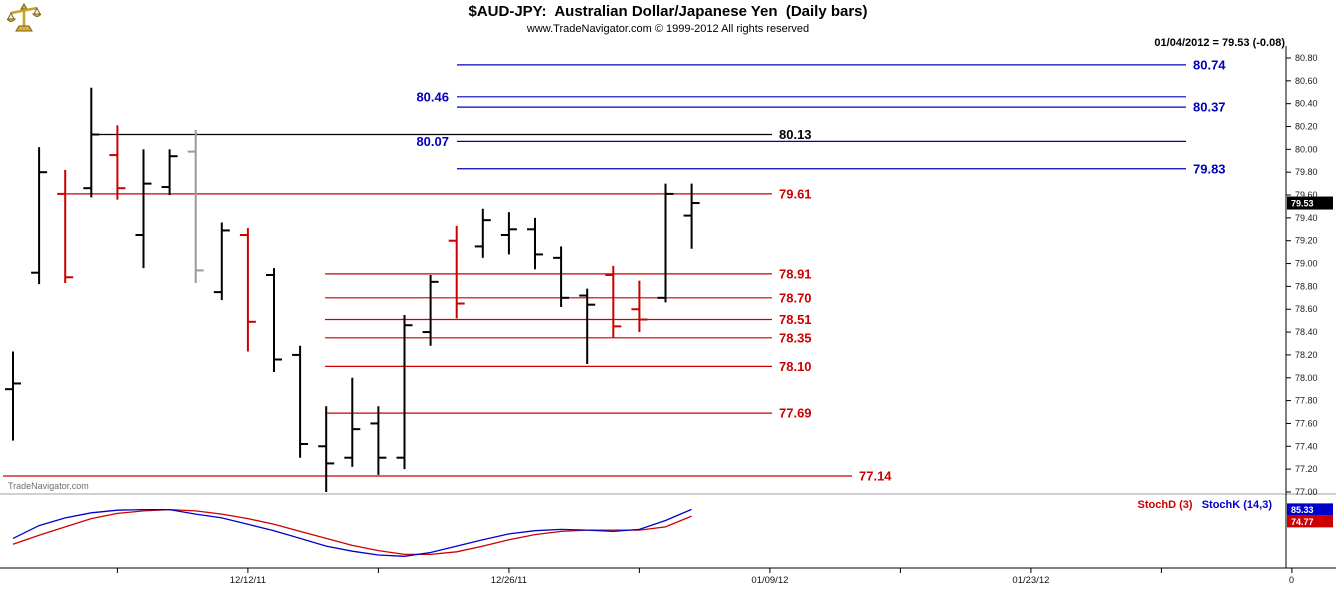  What do you see at coordinates (432, 141) in the screenshot?
I see `level-label-80.07: 80.07` at bounding box center [432, 141].